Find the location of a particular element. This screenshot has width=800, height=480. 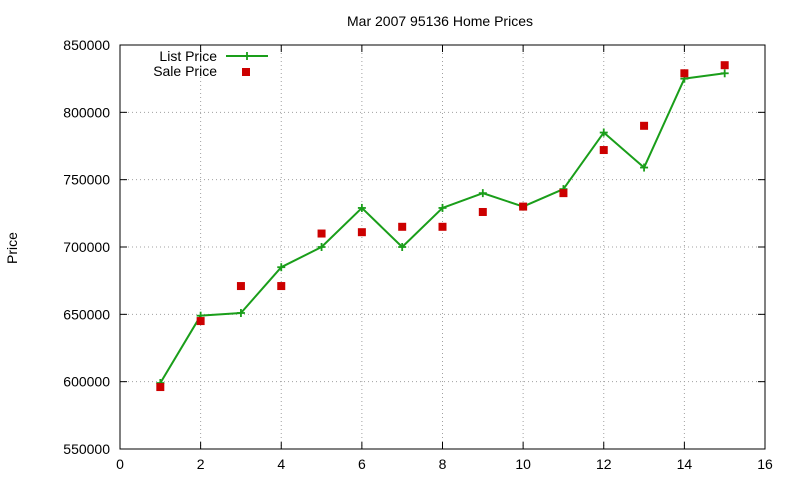

legend: List Price Sale Price is located at coordinates (210, 63).